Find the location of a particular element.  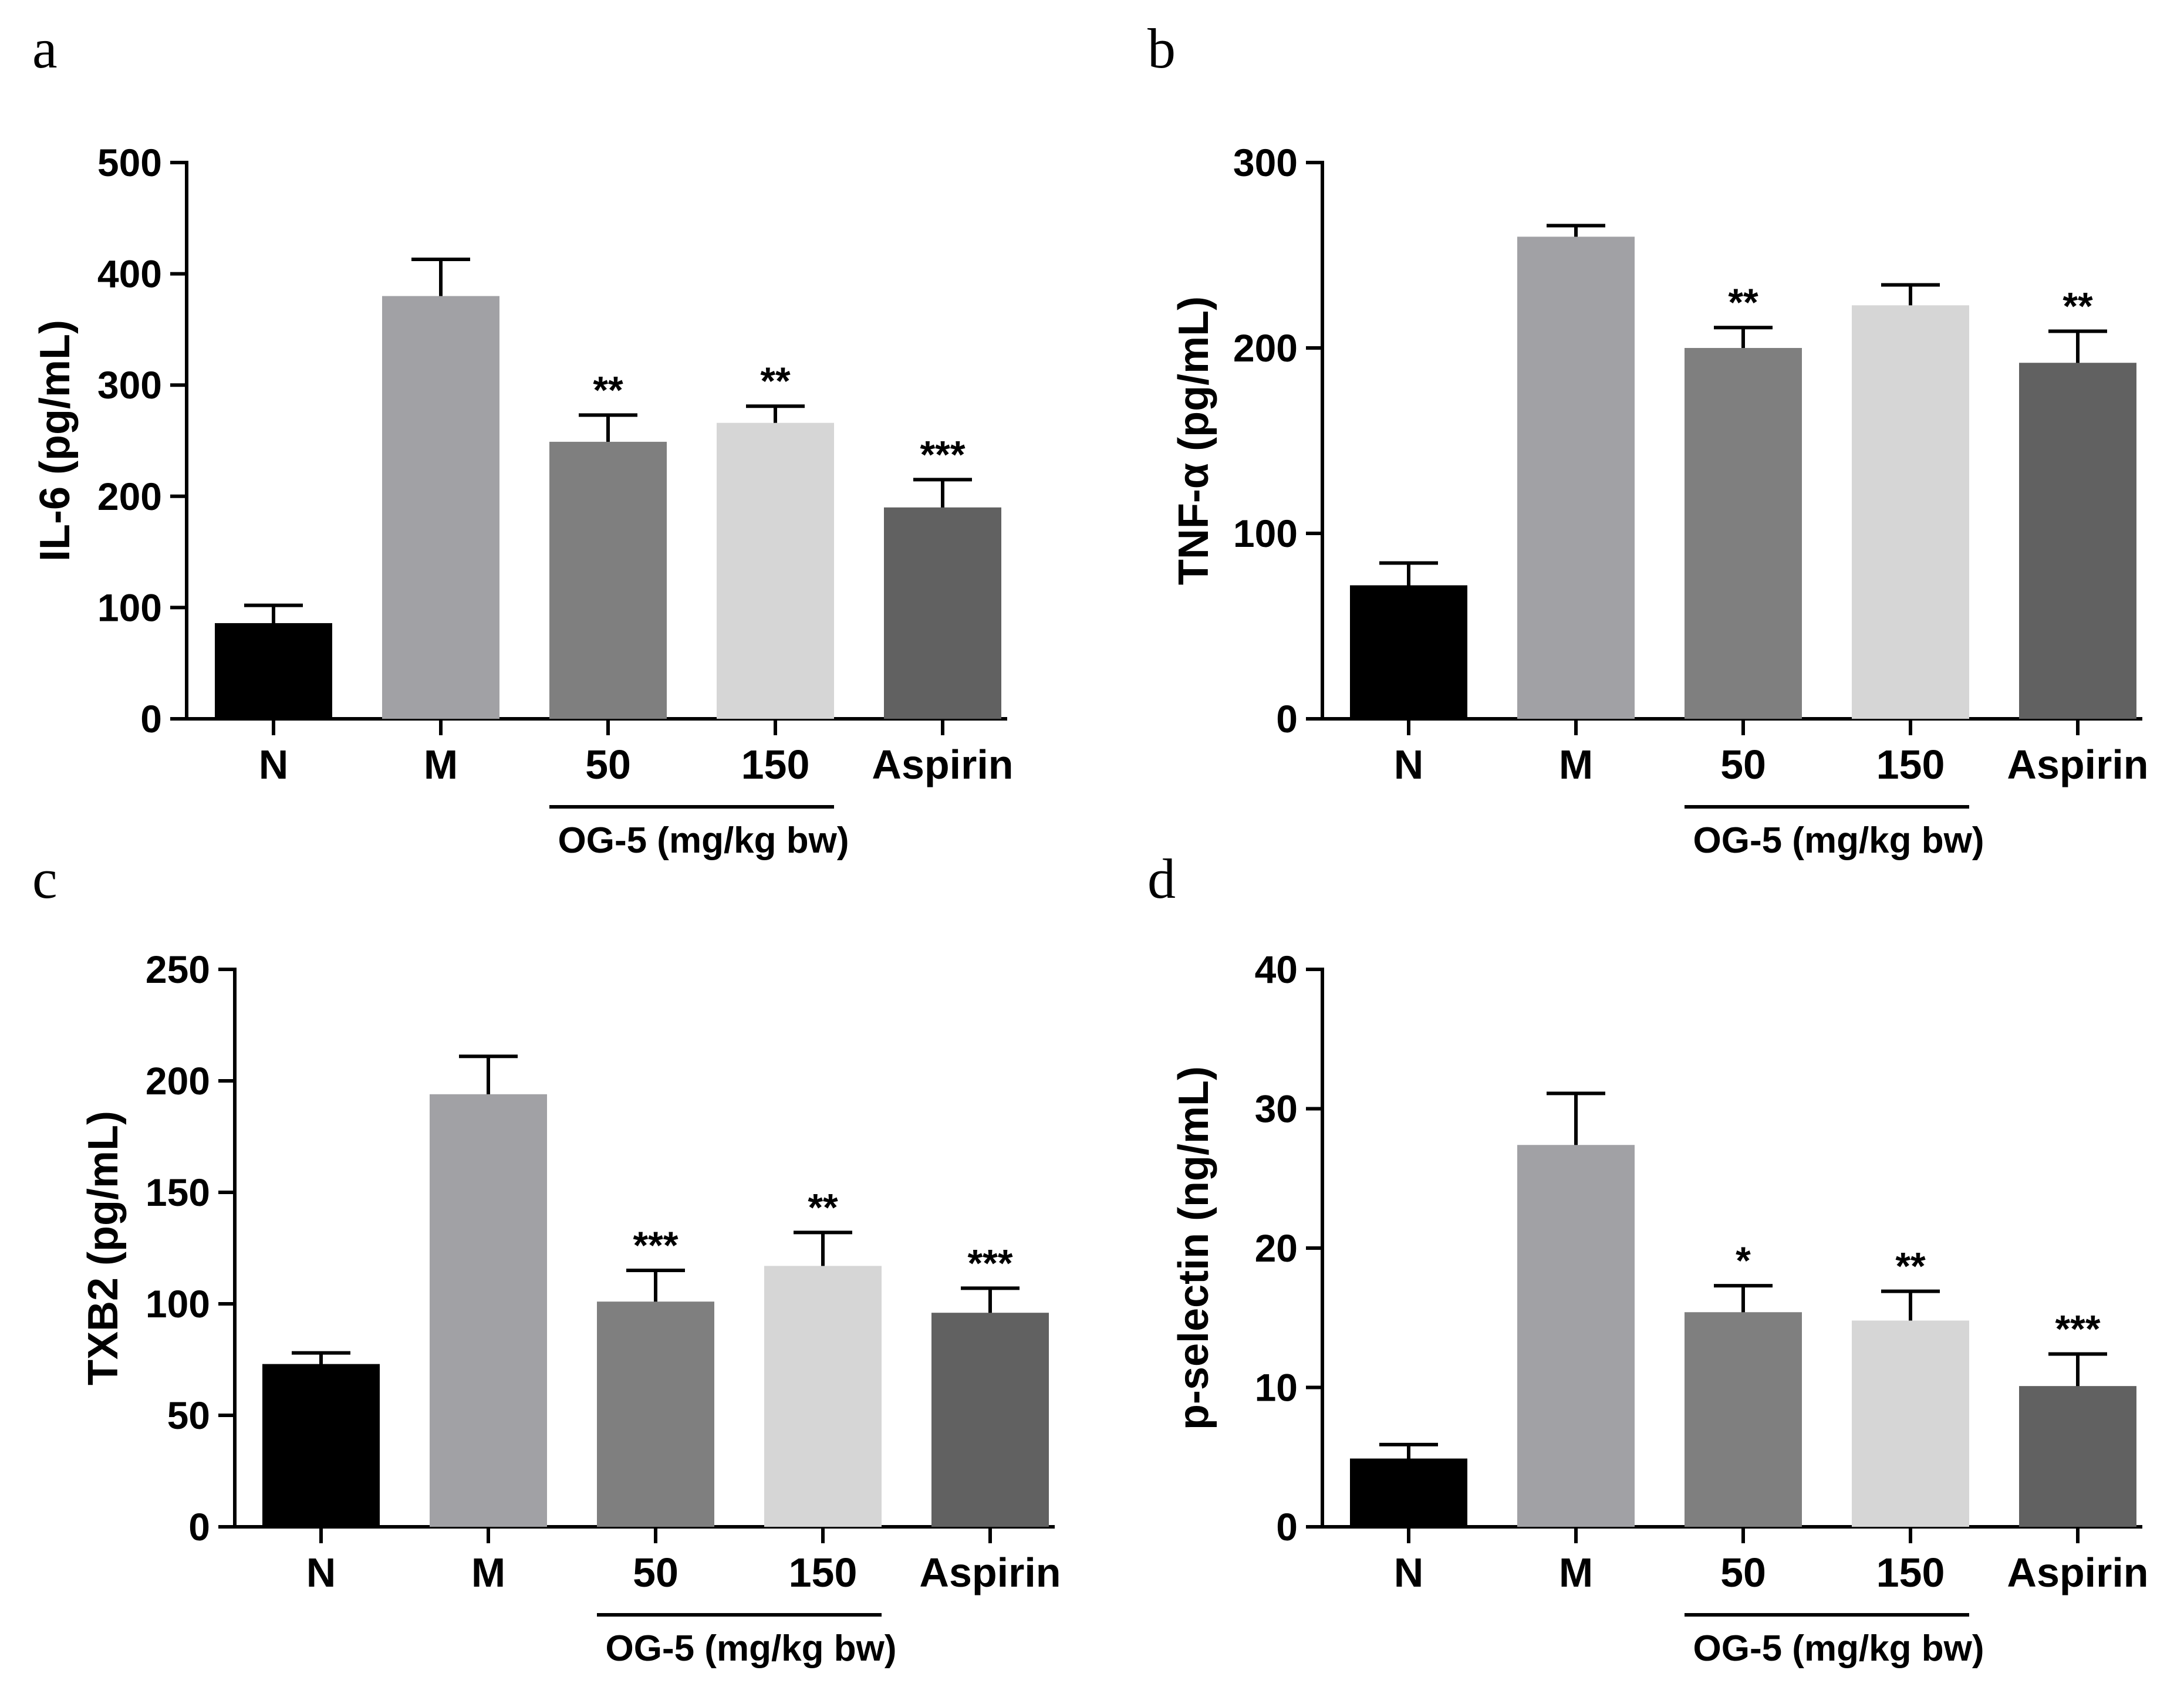

y-axis-title: p-selectin (ng/mL) is located at coordinates (1193, 1248).